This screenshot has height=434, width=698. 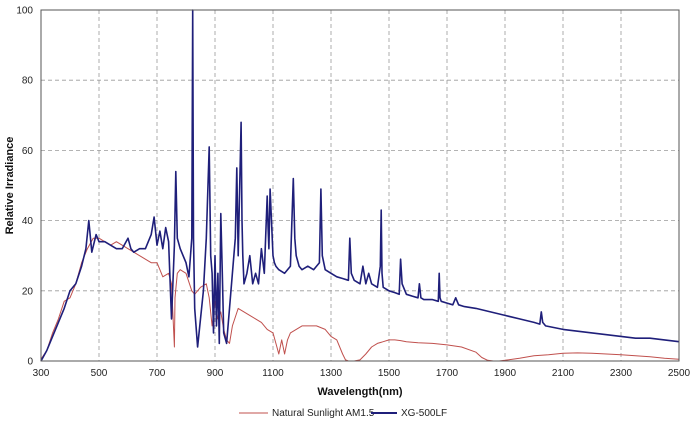 I want to click on x-tick-label: 1500, so click(x=389, y=373).